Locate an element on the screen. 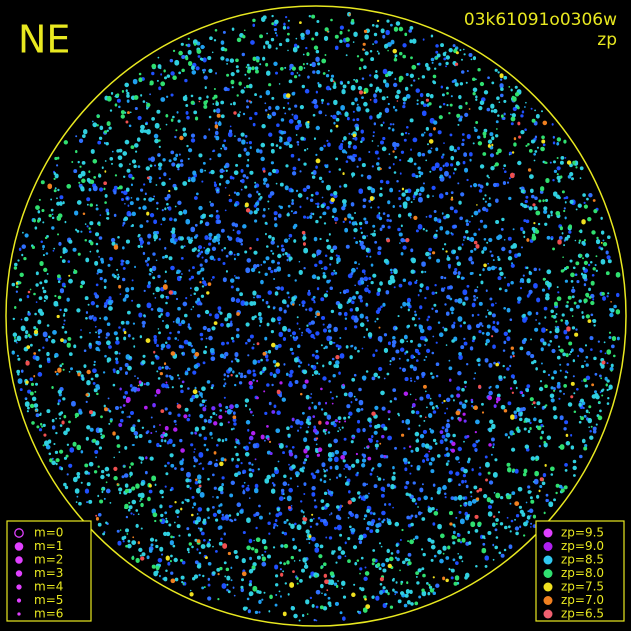 The image size is (631, 631). zp-label: zp=9.0 is located at coordinates (582, 546).